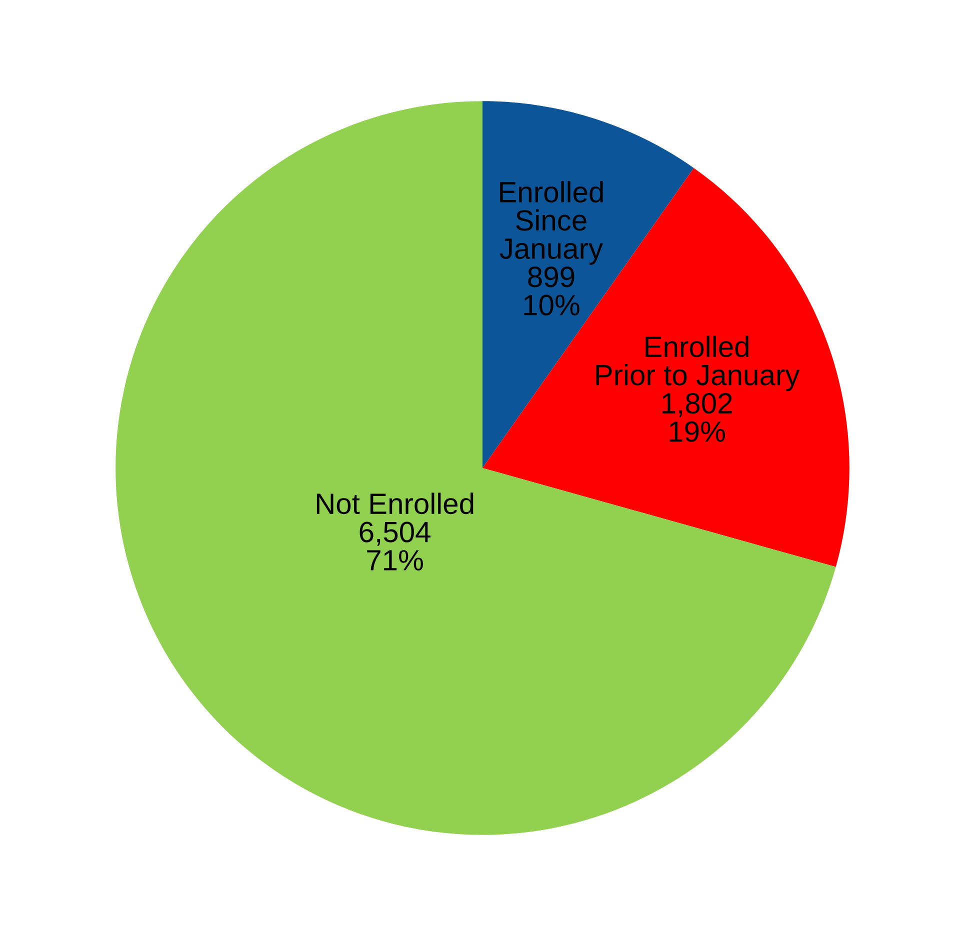  Describe the element at coordinates (395, 546) in the screenshot. I see `data-label: 6,504 71%` at that location.